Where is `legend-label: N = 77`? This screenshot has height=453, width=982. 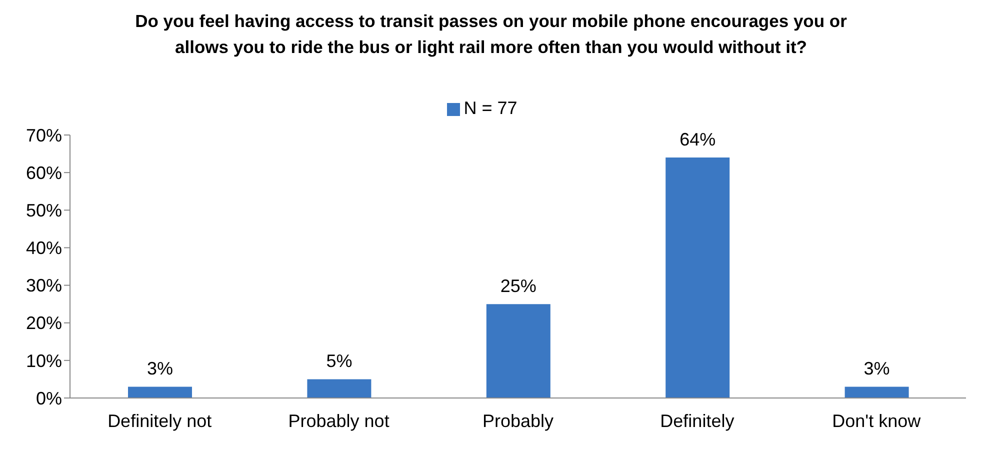
legend-label: N = 77 is located at coordinates (491, 108).